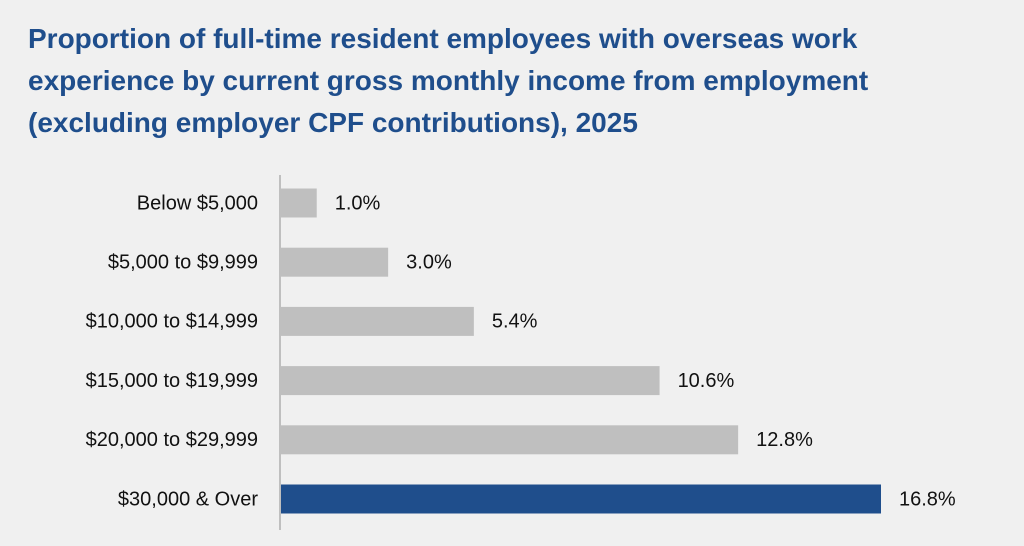 The width and height of the screenshot is (1024, 546). Describe the element at coordinates (515, 322) in the screenshot. I see `value-label: 5.4%` at that location.